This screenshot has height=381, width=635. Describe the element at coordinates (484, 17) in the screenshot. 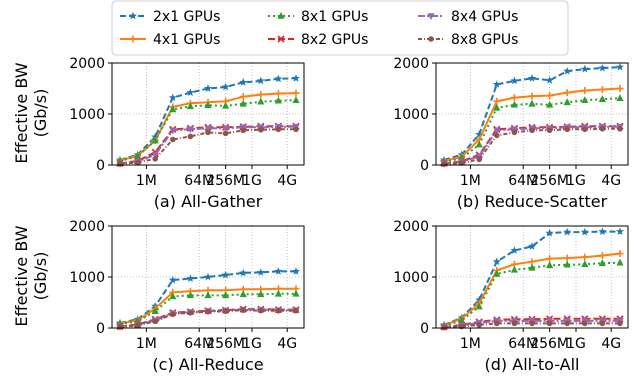

I see `legend-label: 8x4 GPUs` at that location.